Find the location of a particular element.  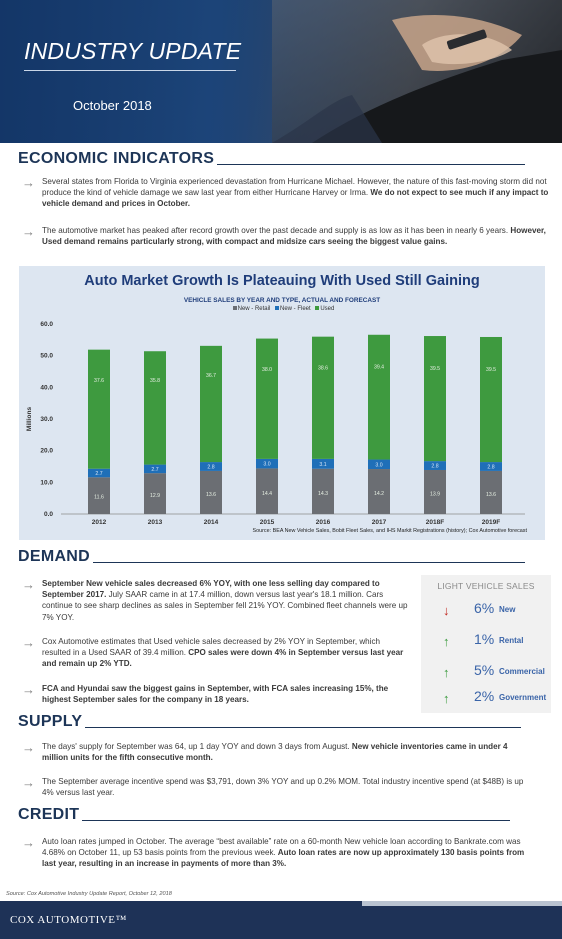

section-title: ECONOMIC INDICATORS is located at coordinates (116, 158).